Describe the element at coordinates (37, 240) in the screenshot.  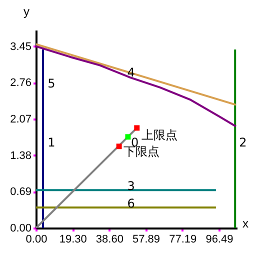
I see `x-tick-label: 0.00` at that location.